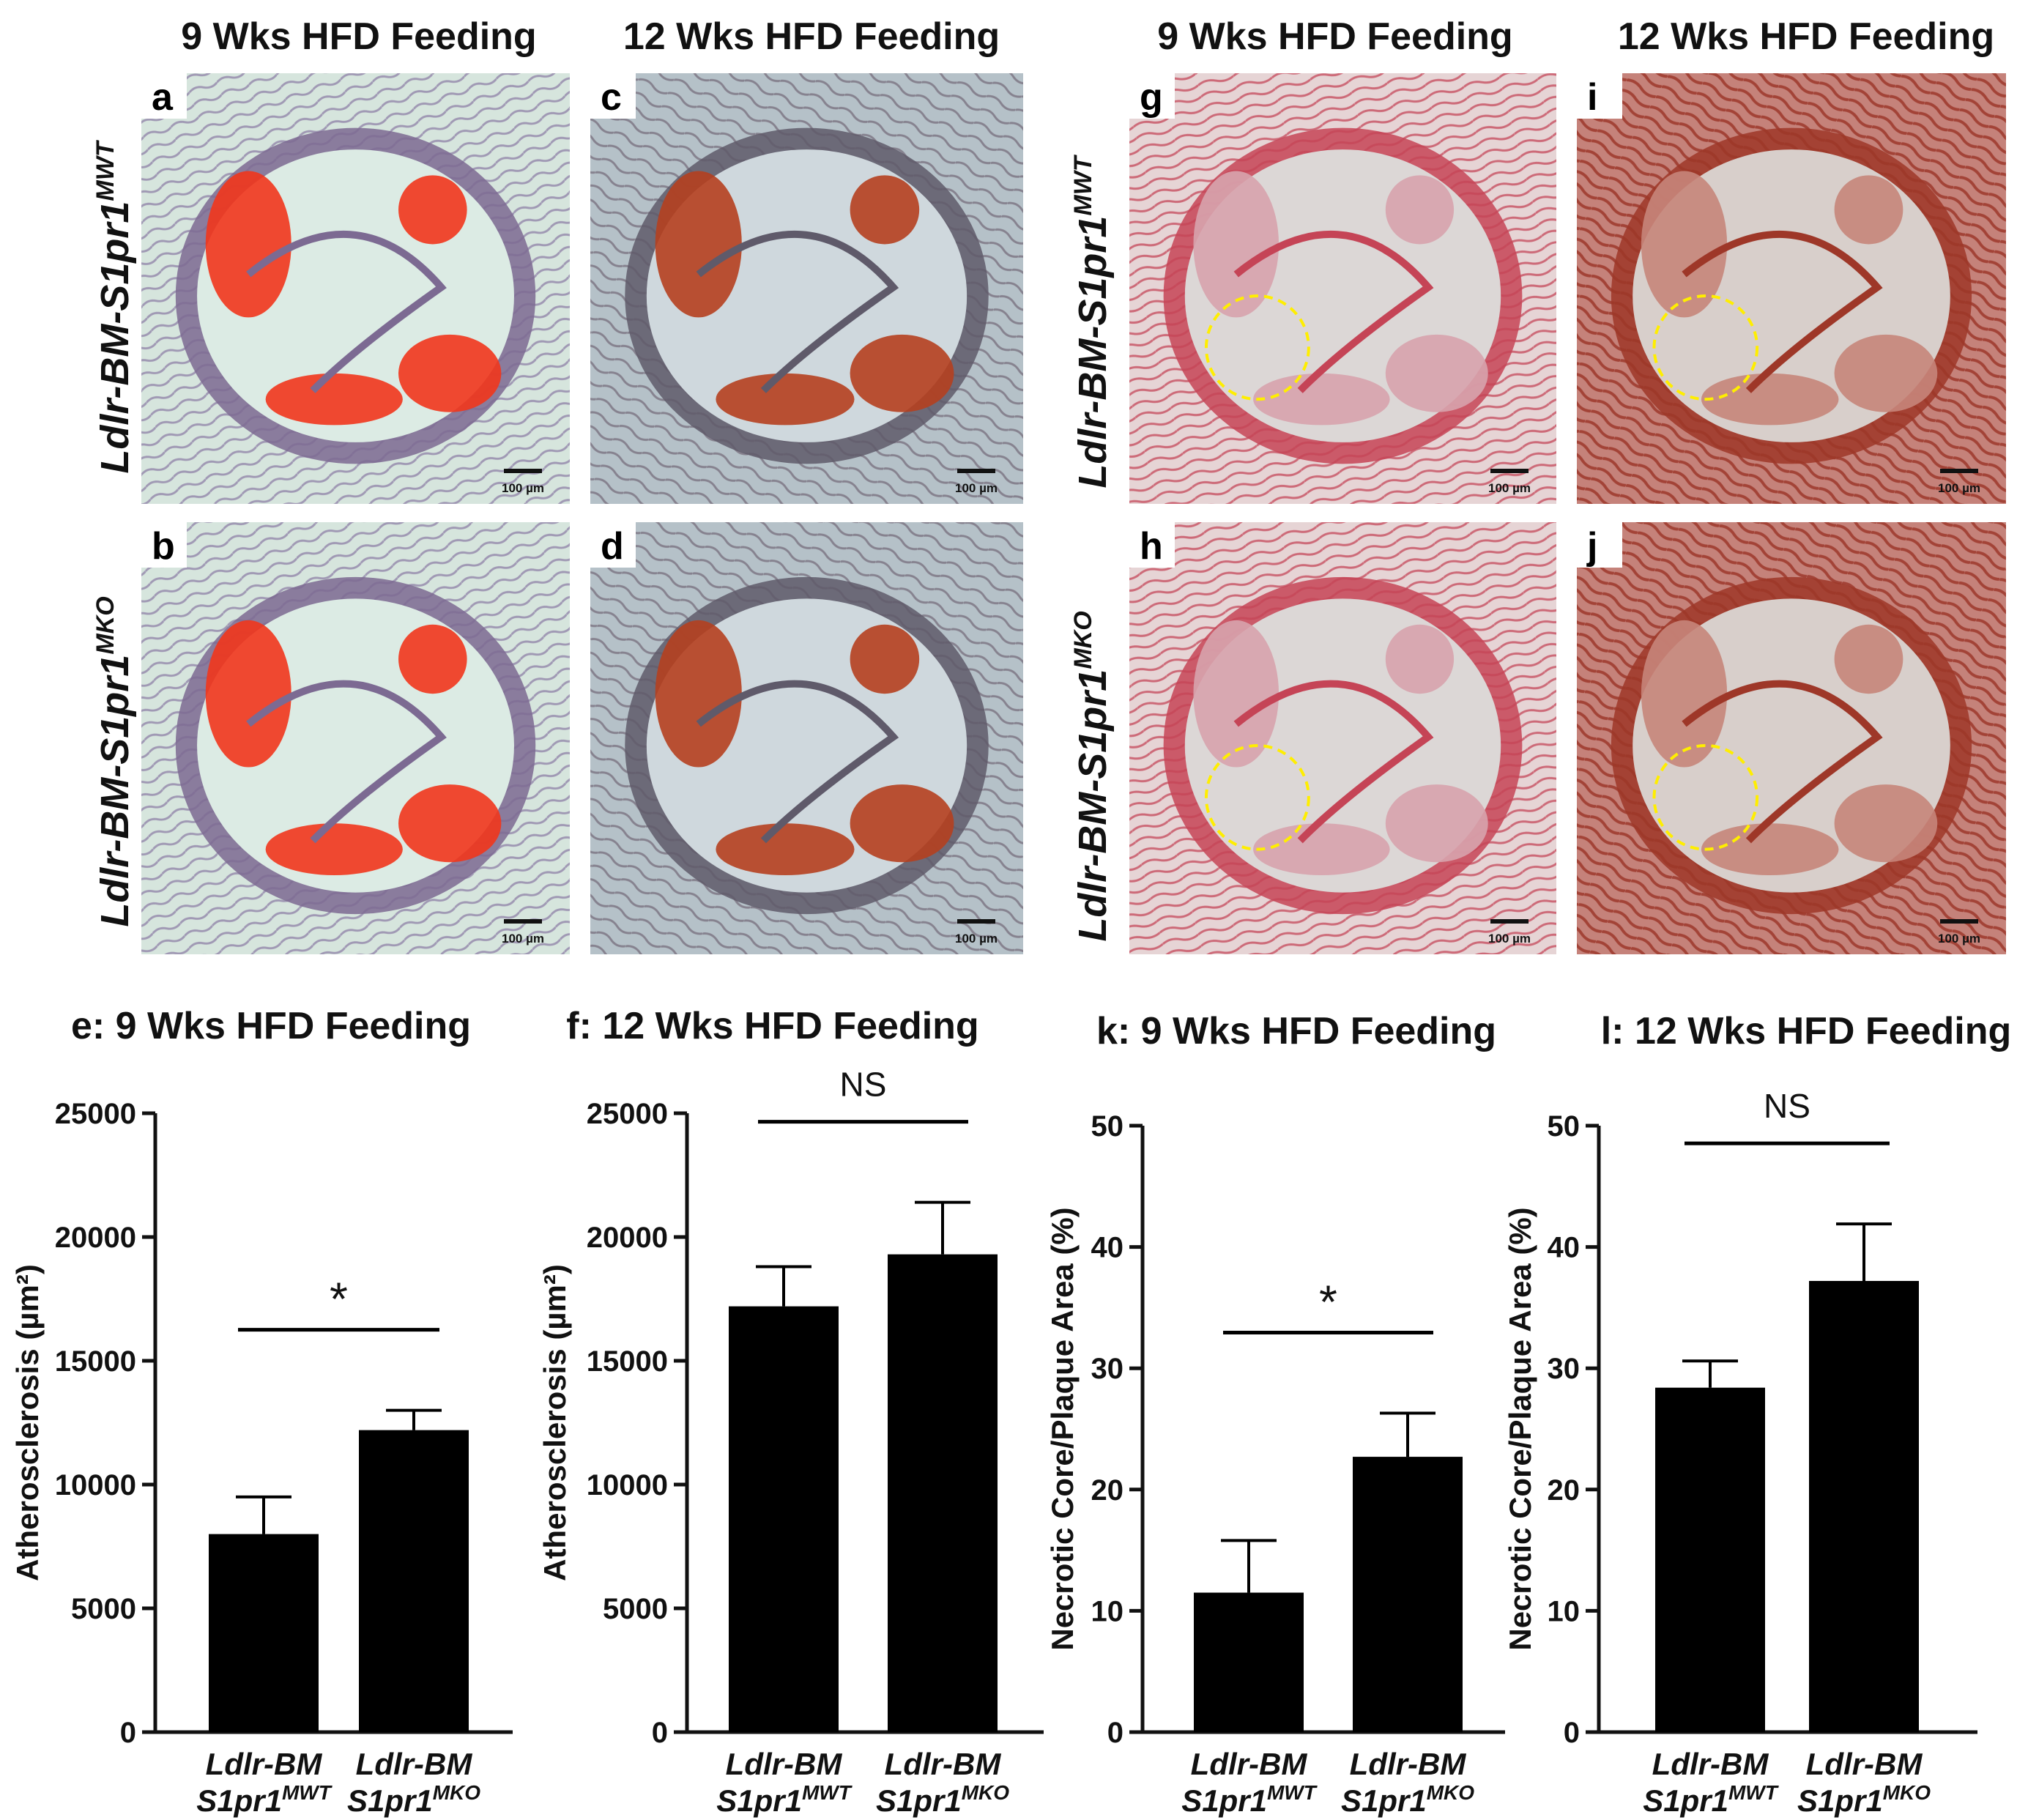 This screenshot has width=2028, height=1820. I want to click on row-label-mko-right: Ldlr-BM-S1pr1MKO, so click(1092, 776).